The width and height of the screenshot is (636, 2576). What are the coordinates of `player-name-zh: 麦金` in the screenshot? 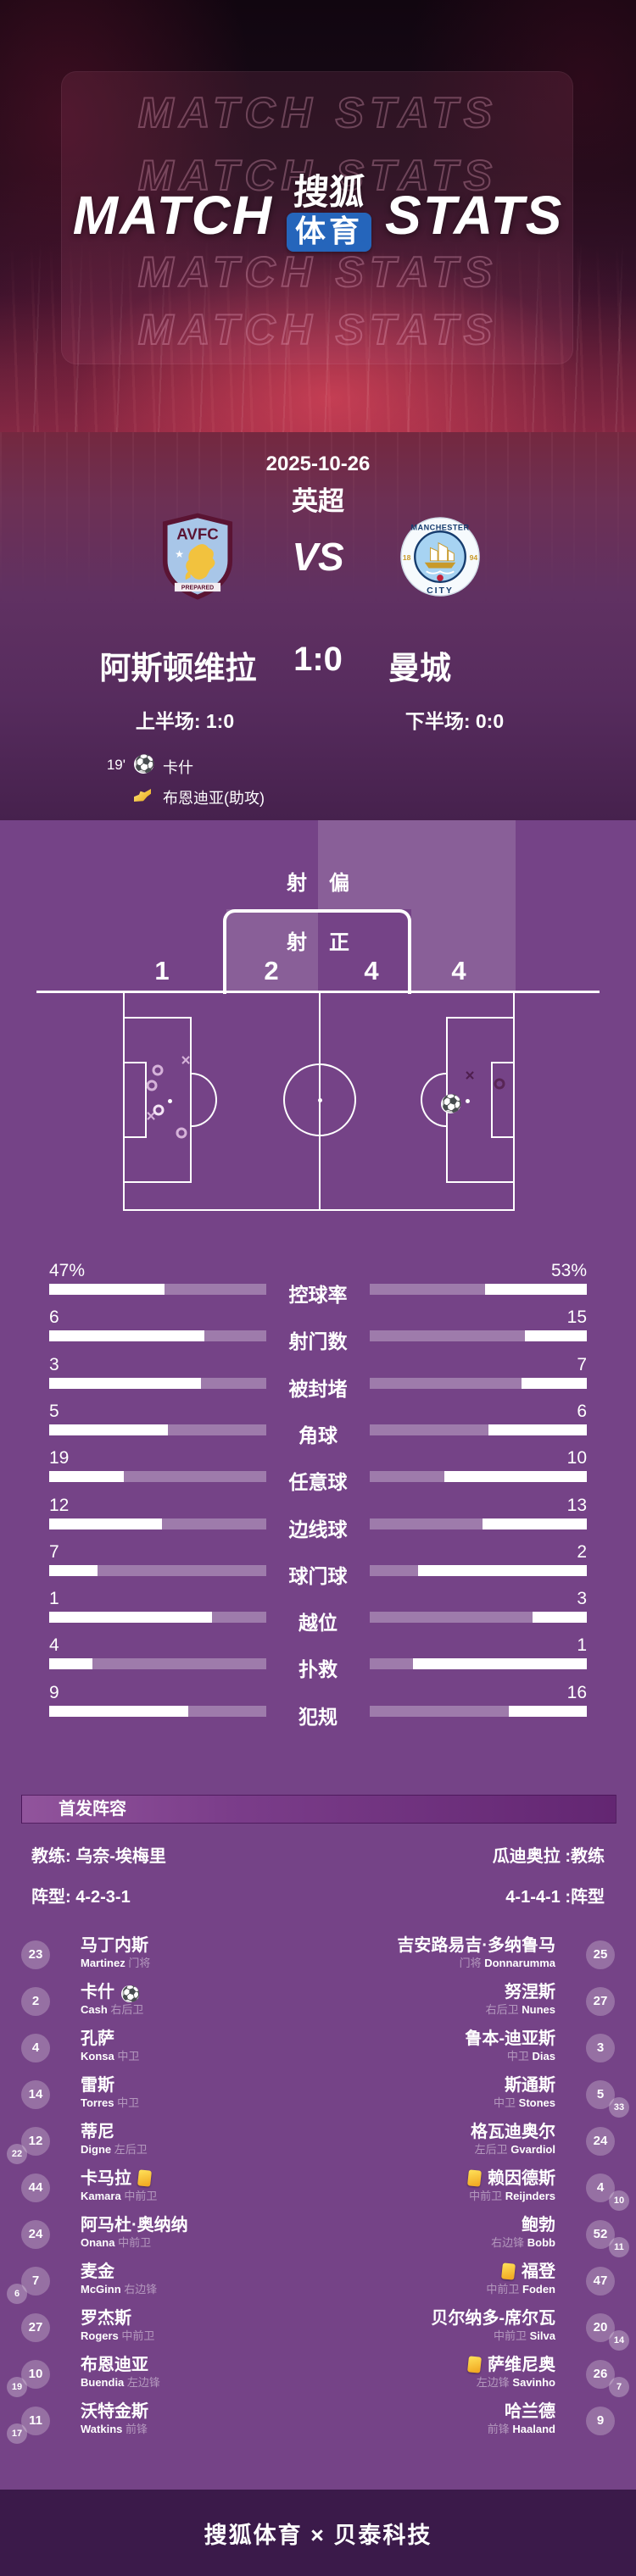 It's located at (97, 2271).